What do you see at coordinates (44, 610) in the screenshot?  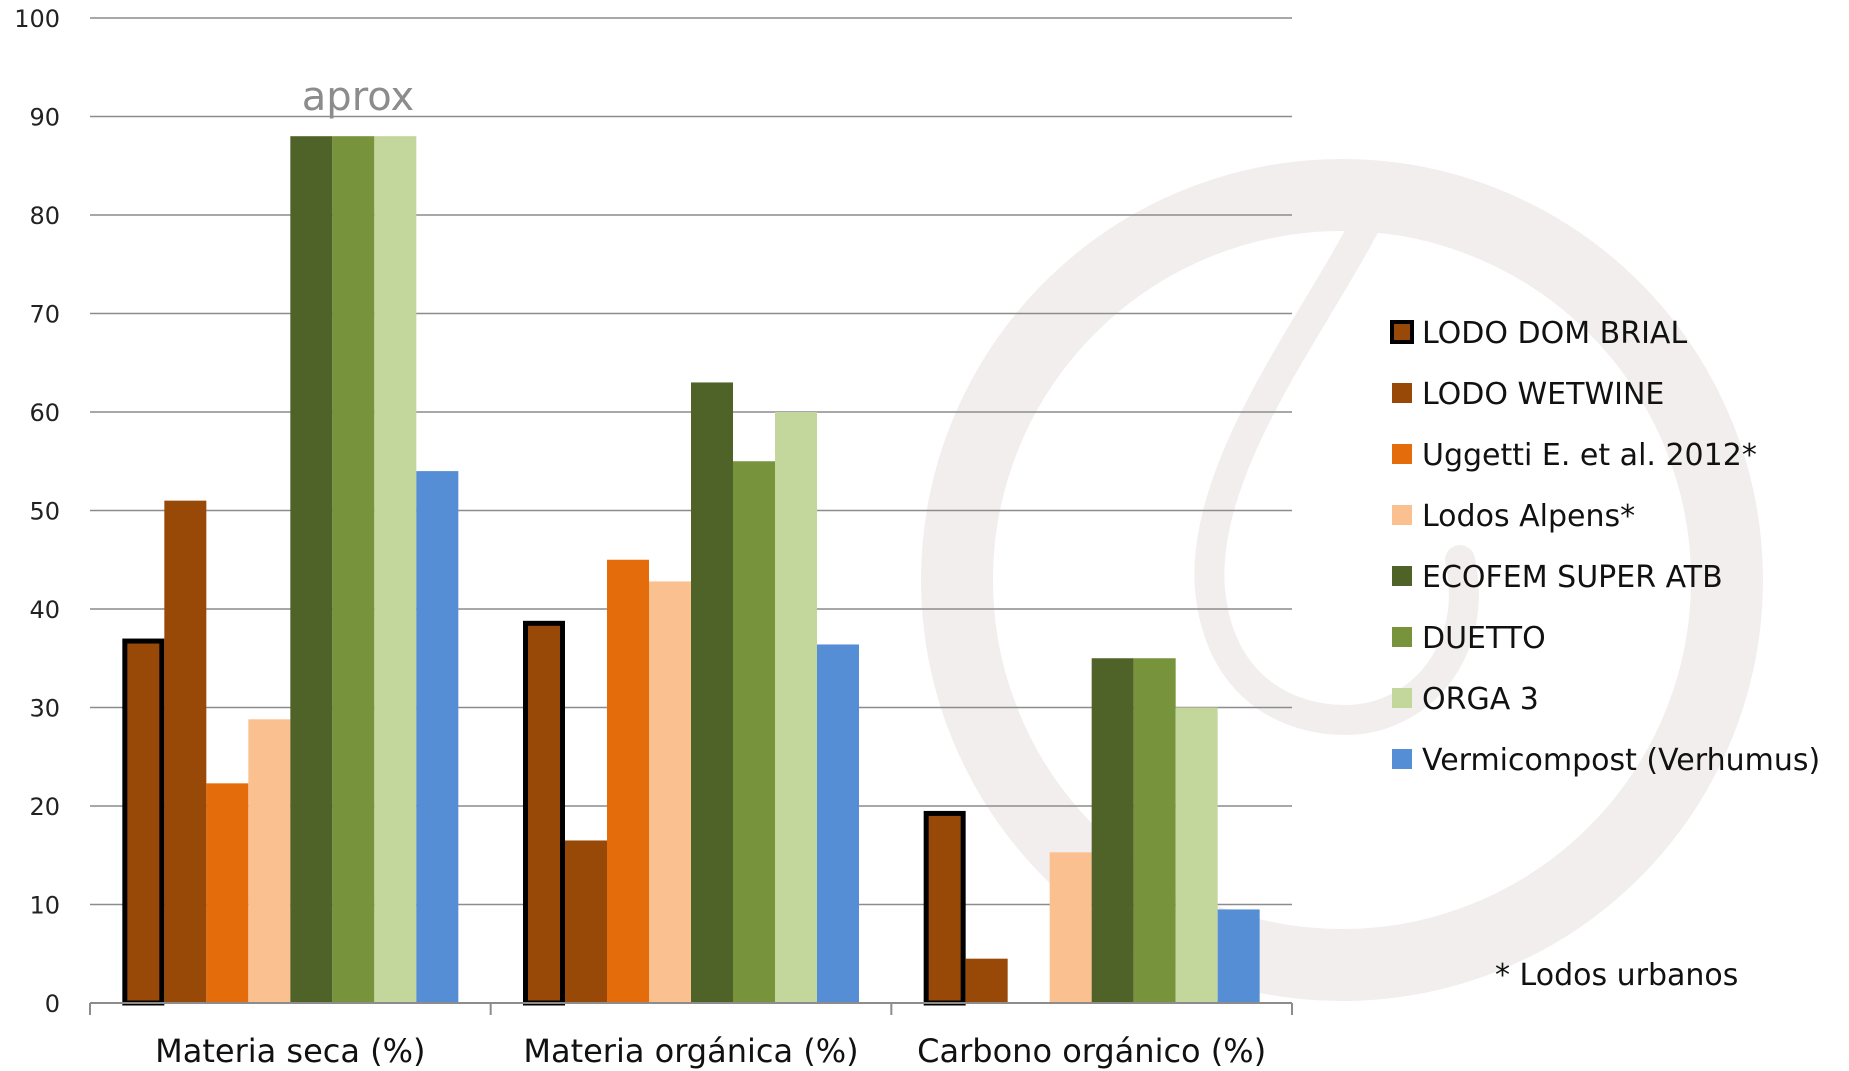 I see `y-tick-label: 40` at bounding box center [44, 610].